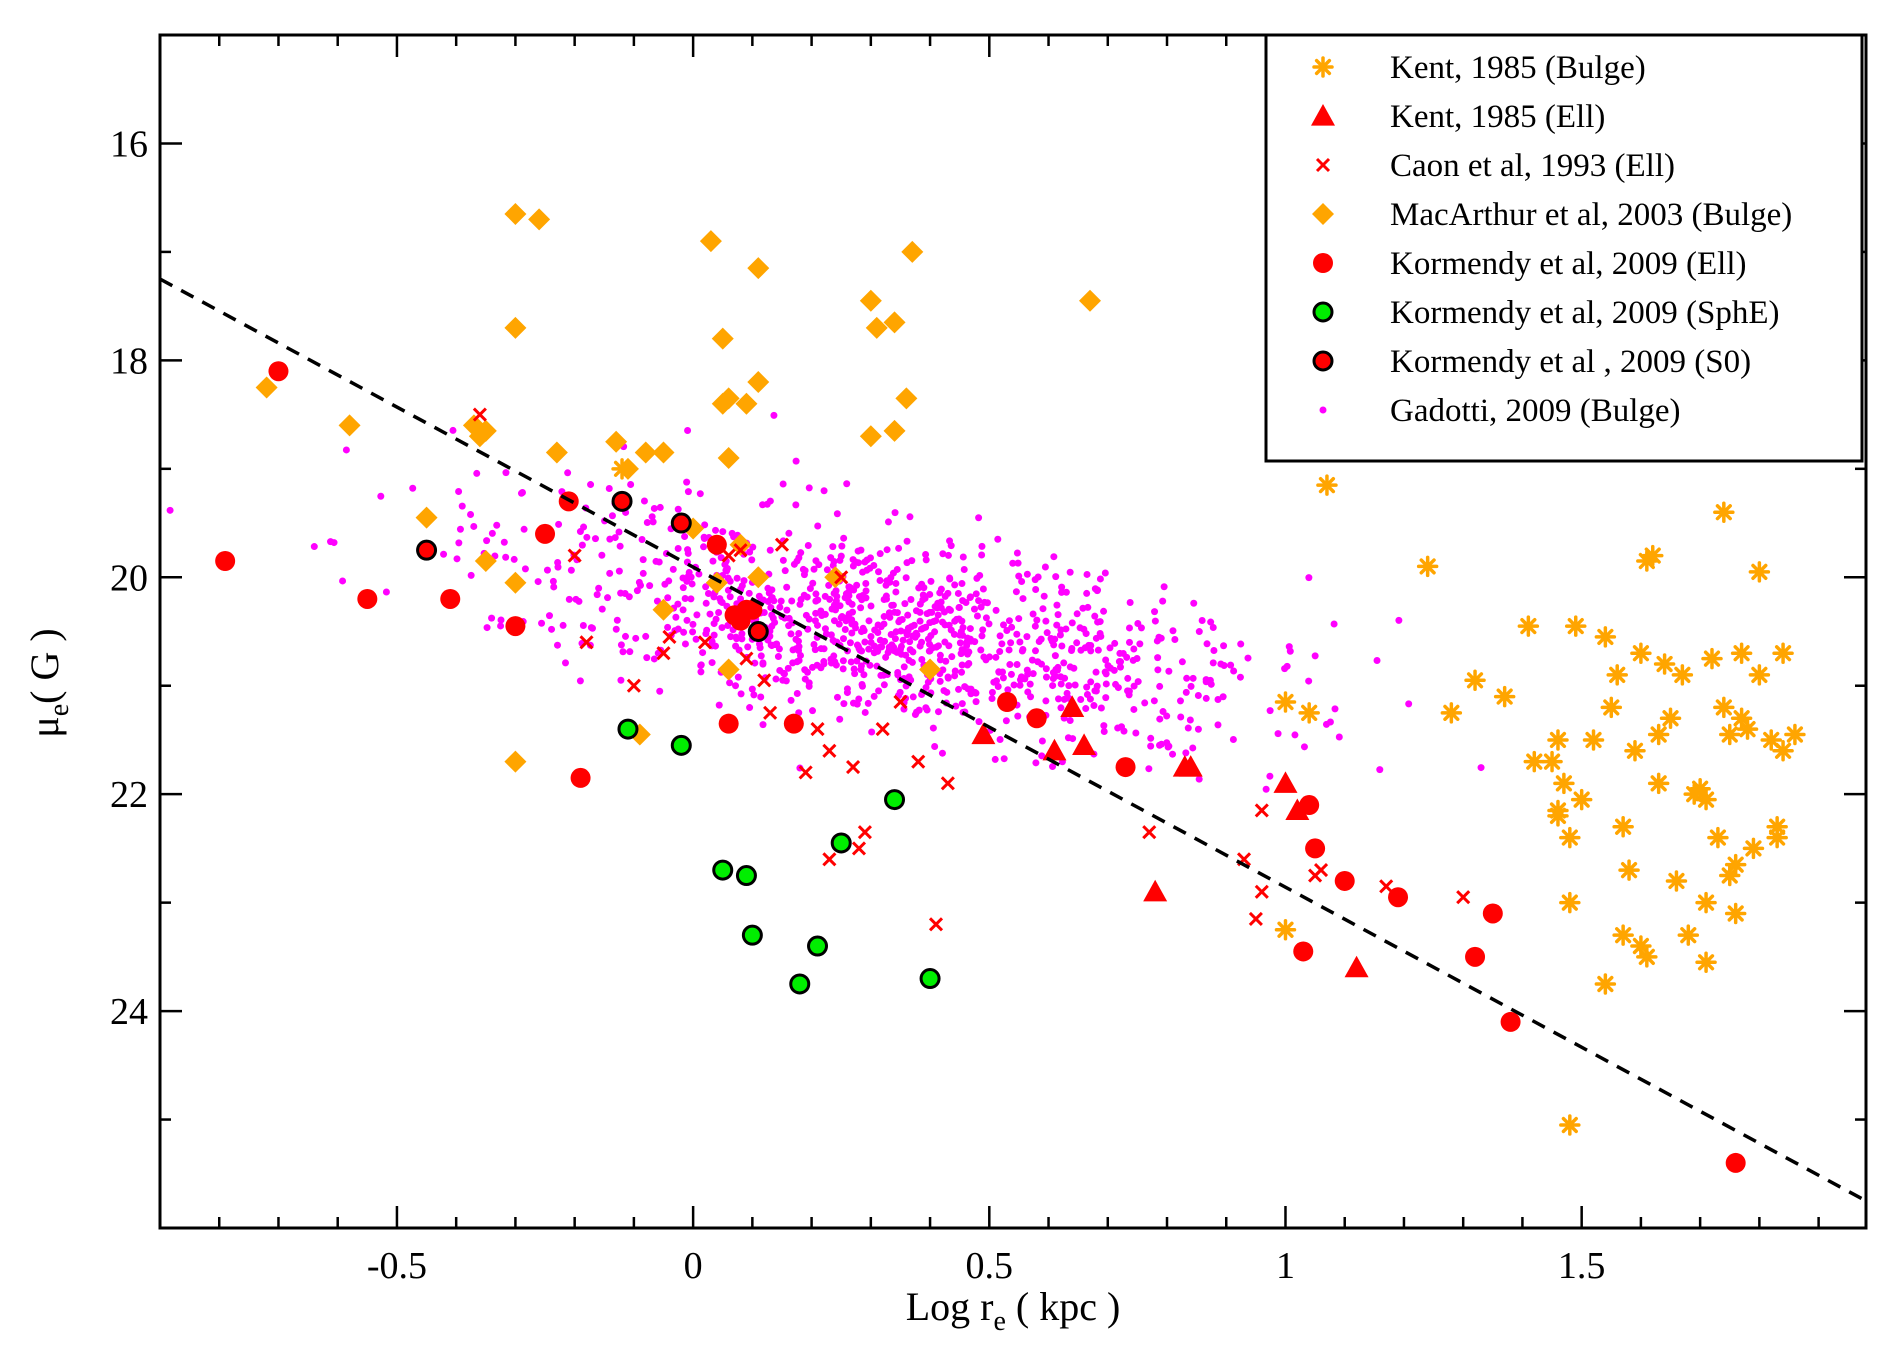 Image resolution: width=1896 pixels, height=1359 pixels. I want to click on series-kent-ell, so click(1170, 836).